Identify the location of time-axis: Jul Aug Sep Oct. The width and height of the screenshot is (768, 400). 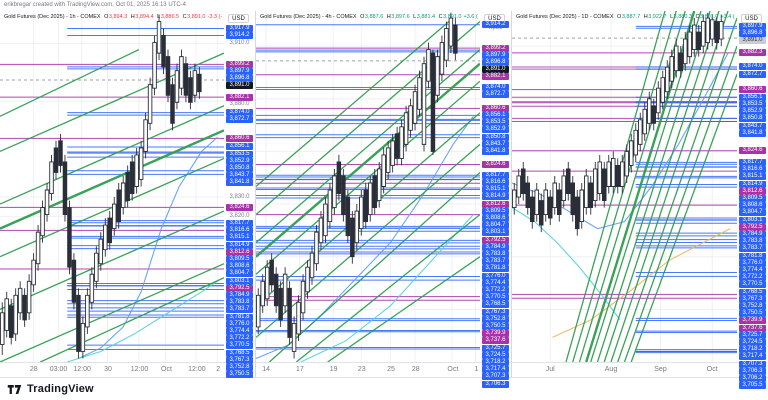
(640, 369).